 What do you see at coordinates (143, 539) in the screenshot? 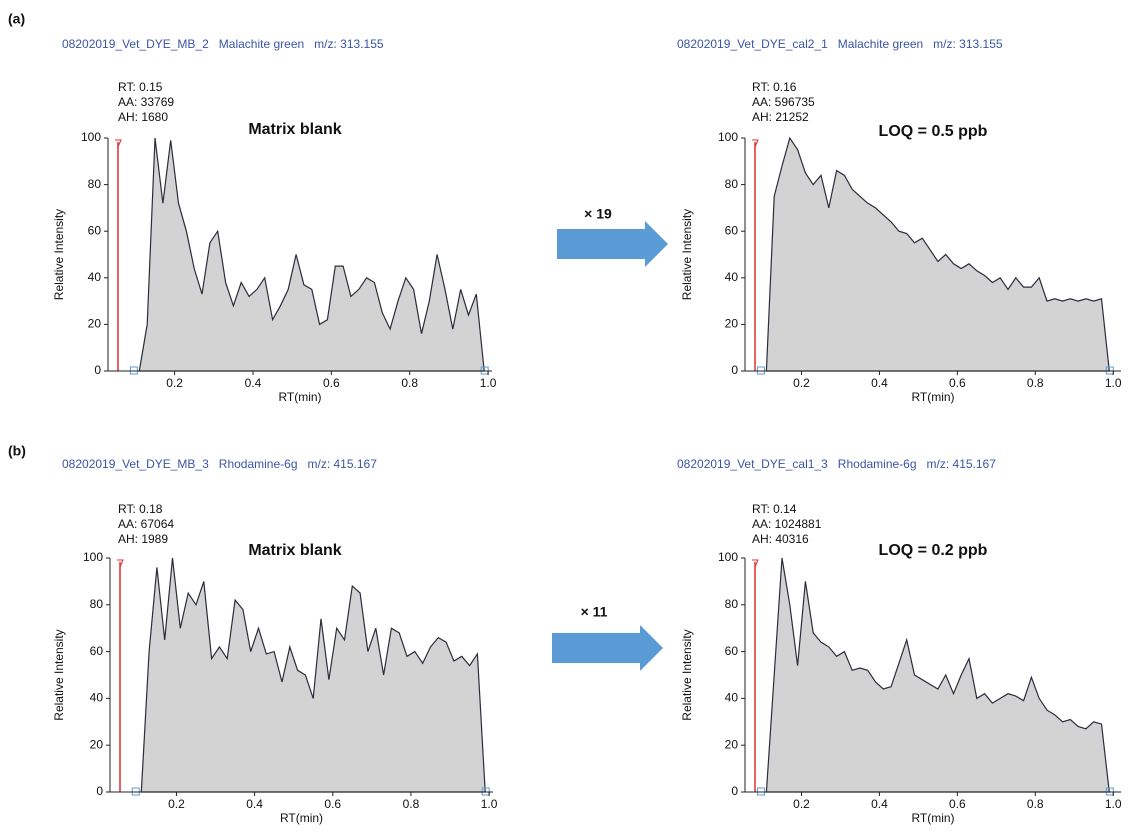
I see `annotation: AH: 1989` at bounding box center [143, 539].